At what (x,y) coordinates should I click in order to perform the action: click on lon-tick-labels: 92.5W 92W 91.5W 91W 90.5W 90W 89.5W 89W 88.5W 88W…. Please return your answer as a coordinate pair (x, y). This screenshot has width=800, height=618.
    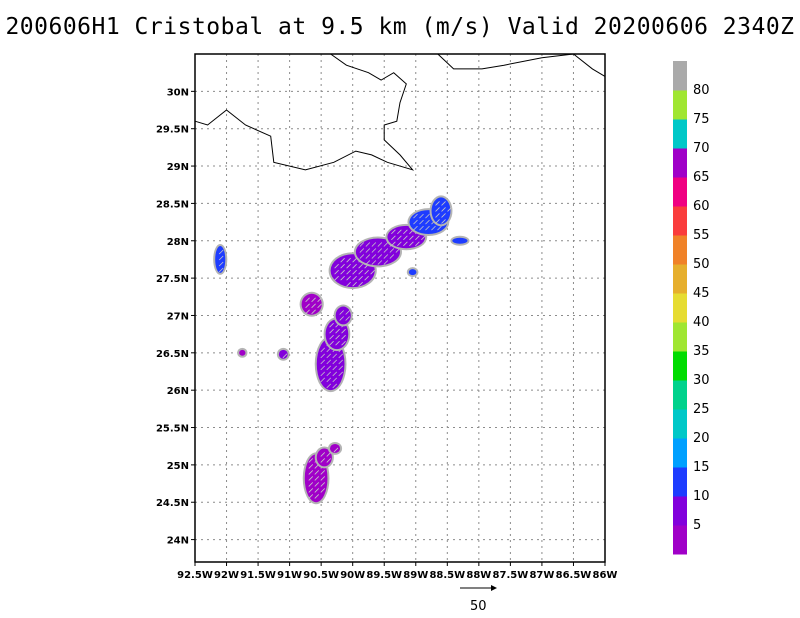
    Looking at the image, I should click on (397, 571).